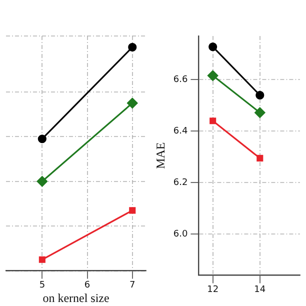 Image resolution: width=306 pixels, height=306 pixels. What do you see at coordinates (260, 289) in the screenshot?
I see `x-tick-label: 14` at bounding box center [260, 289].